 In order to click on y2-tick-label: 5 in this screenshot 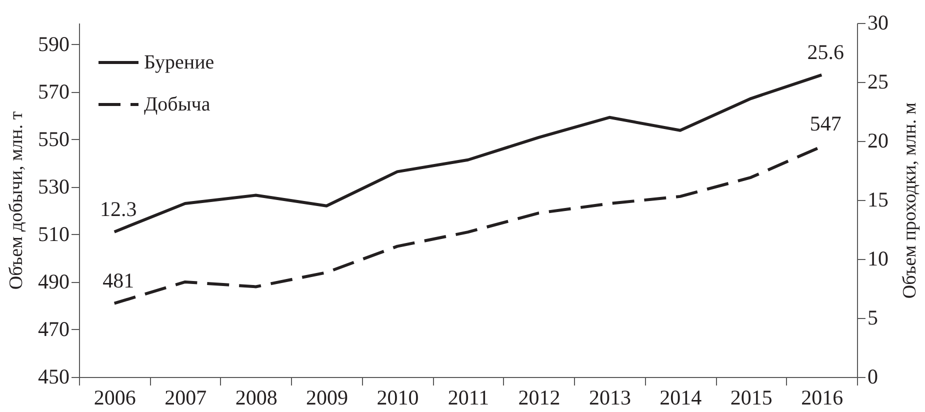, I will do `click(873, 318)`.